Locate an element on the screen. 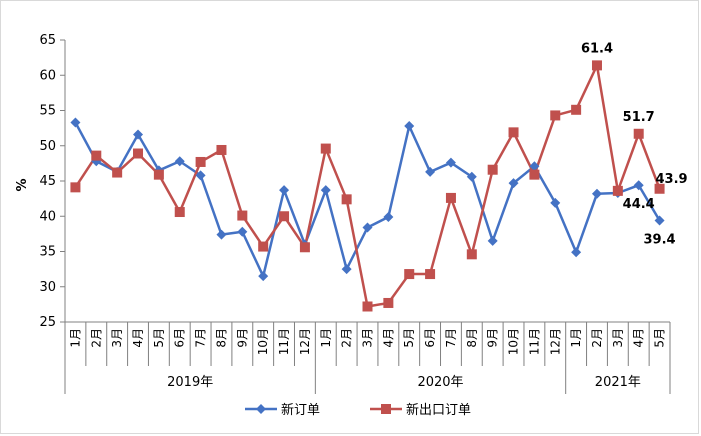 The width and height of the screenshot is (701, 436). y-tick-label: 60 is located at coordinates (47, 75).